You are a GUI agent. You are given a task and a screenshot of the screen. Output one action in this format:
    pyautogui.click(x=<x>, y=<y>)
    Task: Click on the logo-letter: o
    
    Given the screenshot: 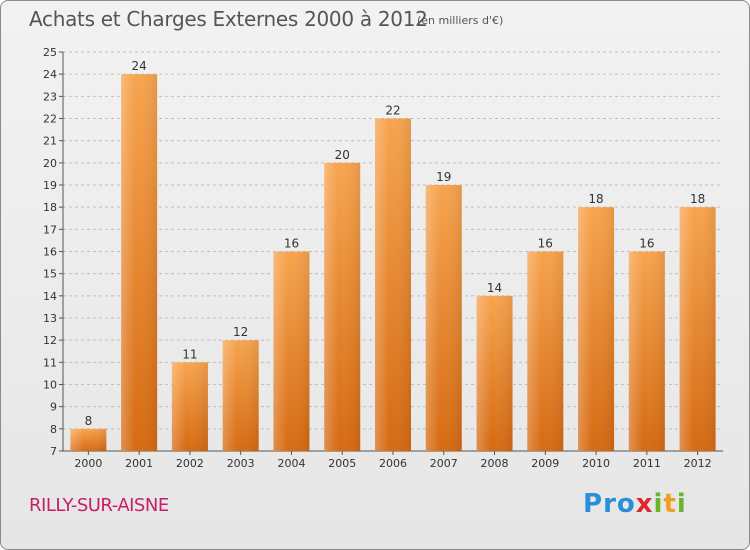 What is the action you would take?
    pyautogui.click(x=626, y=504)
    